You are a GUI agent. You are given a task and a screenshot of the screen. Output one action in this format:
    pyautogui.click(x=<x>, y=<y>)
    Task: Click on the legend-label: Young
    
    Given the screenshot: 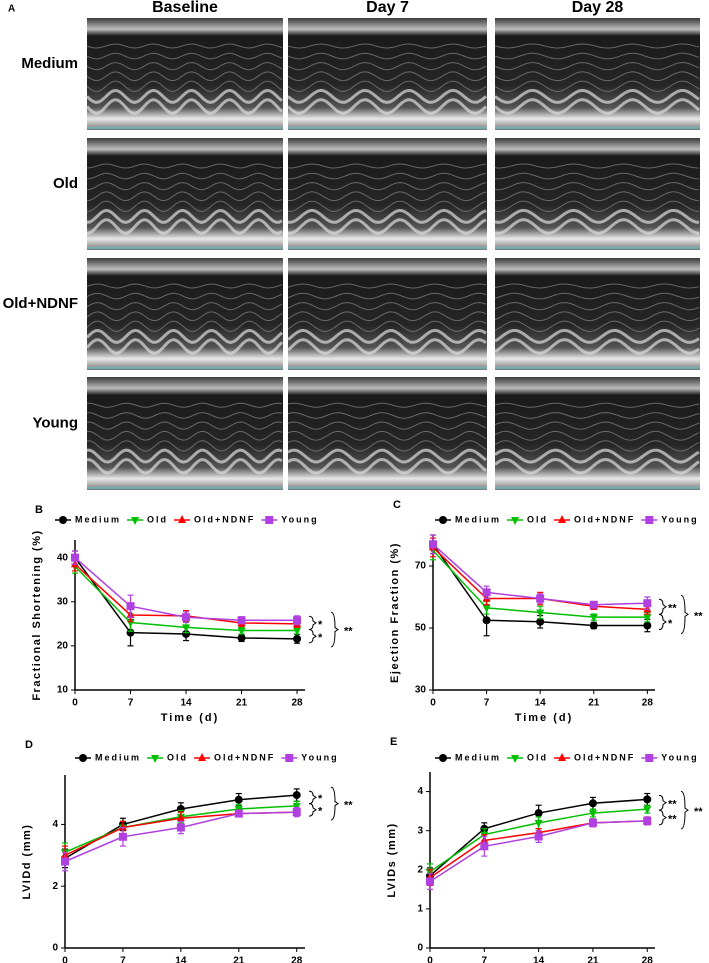 What is the action you would take?
    pyautogui.click(x=679, y=757)
    